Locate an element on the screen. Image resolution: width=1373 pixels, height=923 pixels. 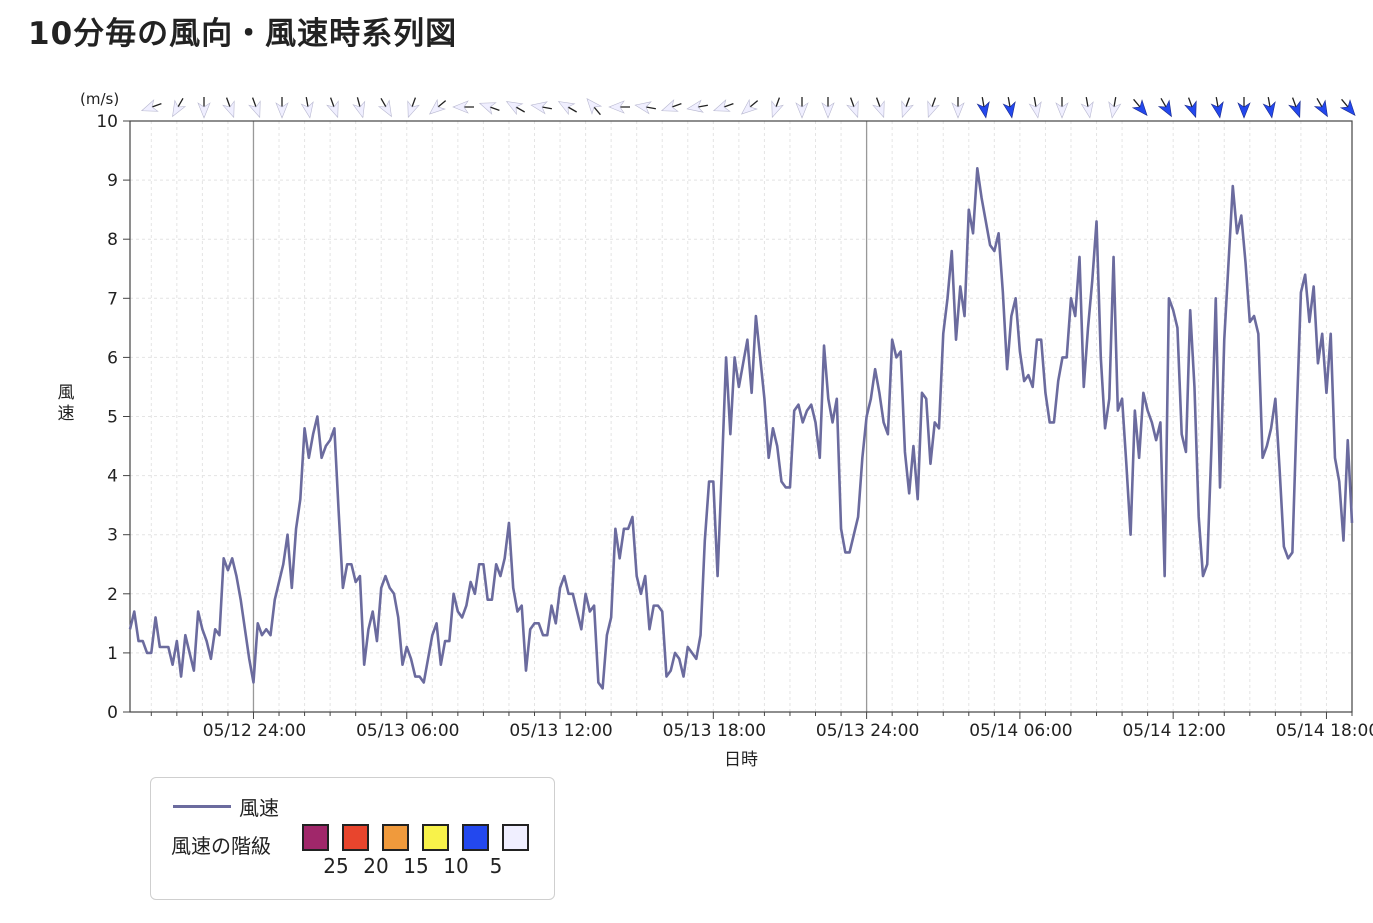
speed-class-threshold-label: 25 is located at coordinates (336, 866).